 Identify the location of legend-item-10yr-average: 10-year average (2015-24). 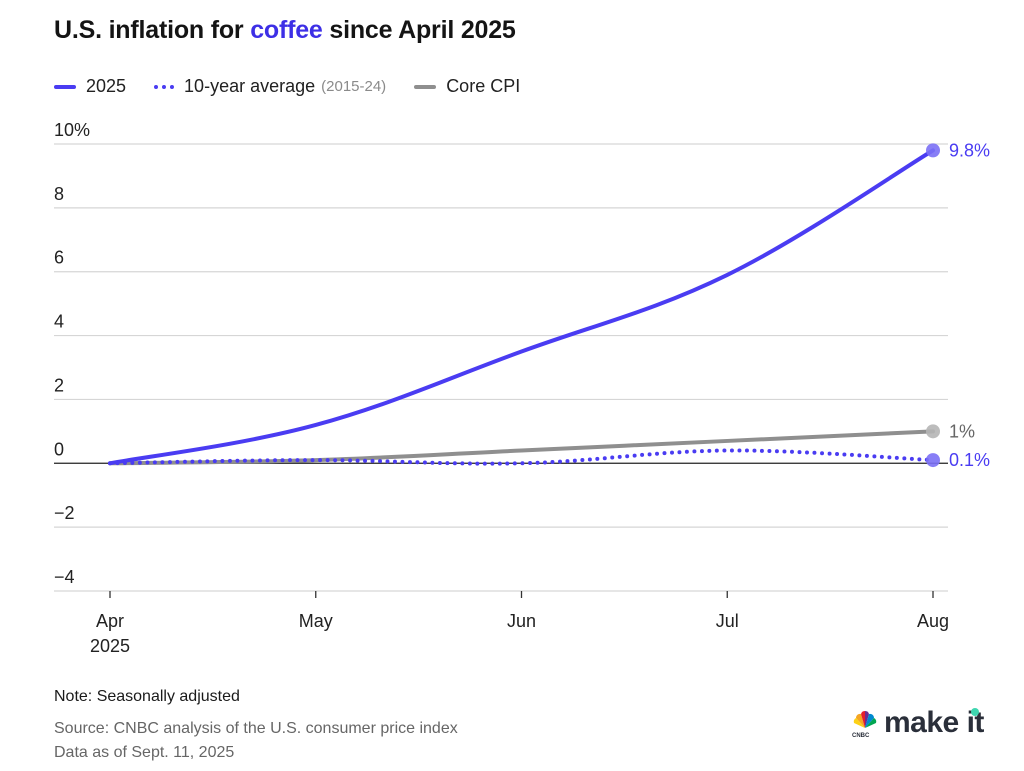
(270, 86).